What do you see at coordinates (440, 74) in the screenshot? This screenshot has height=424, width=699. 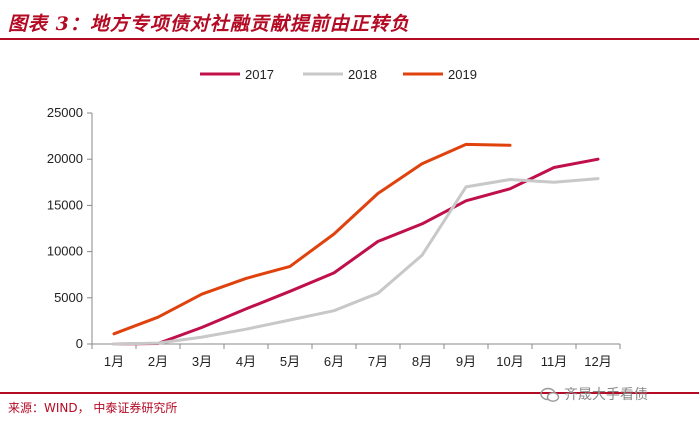 I see `legend-item-2019: 2019` at bounding box center [440, 74].